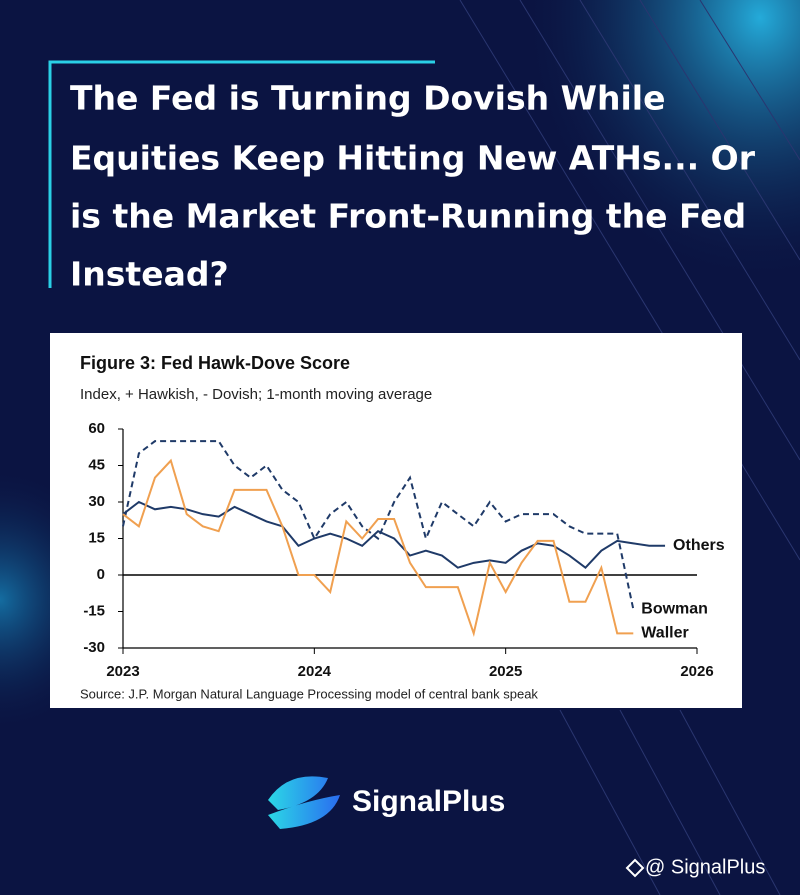 This screenshot has width=800, height=895. I want to click on series-label: Waller, so click(664, 633).